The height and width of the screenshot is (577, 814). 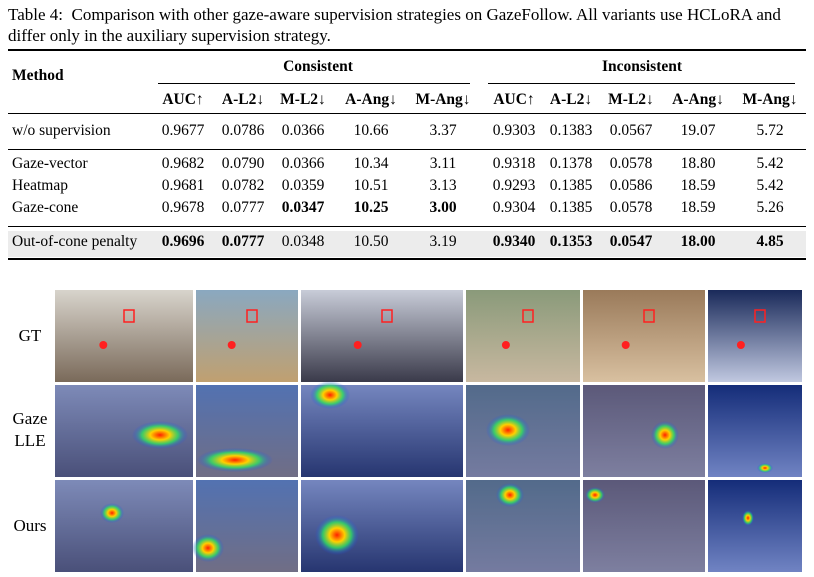 I want to click on method-name: Out-of-cone penalty, so click(x=75, y=241).